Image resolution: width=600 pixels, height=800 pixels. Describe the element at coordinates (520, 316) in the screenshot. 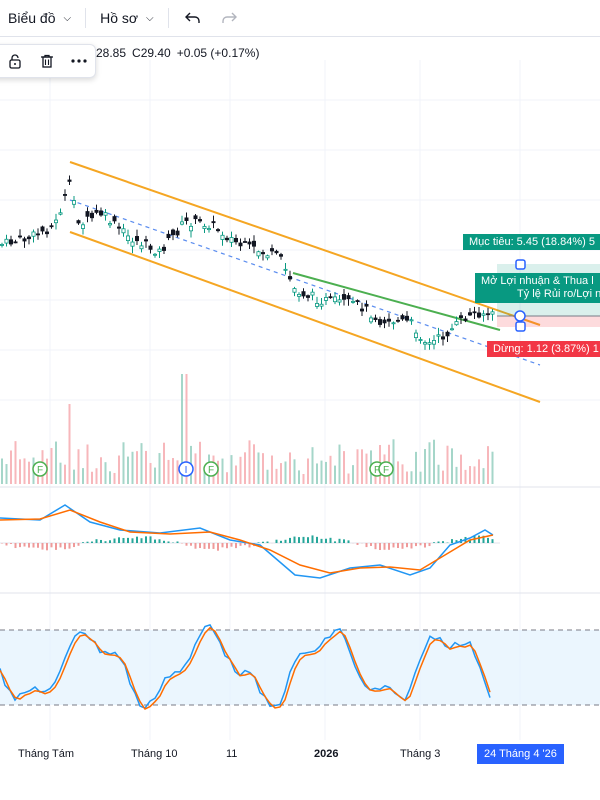

I see `entry-handle` at that location.